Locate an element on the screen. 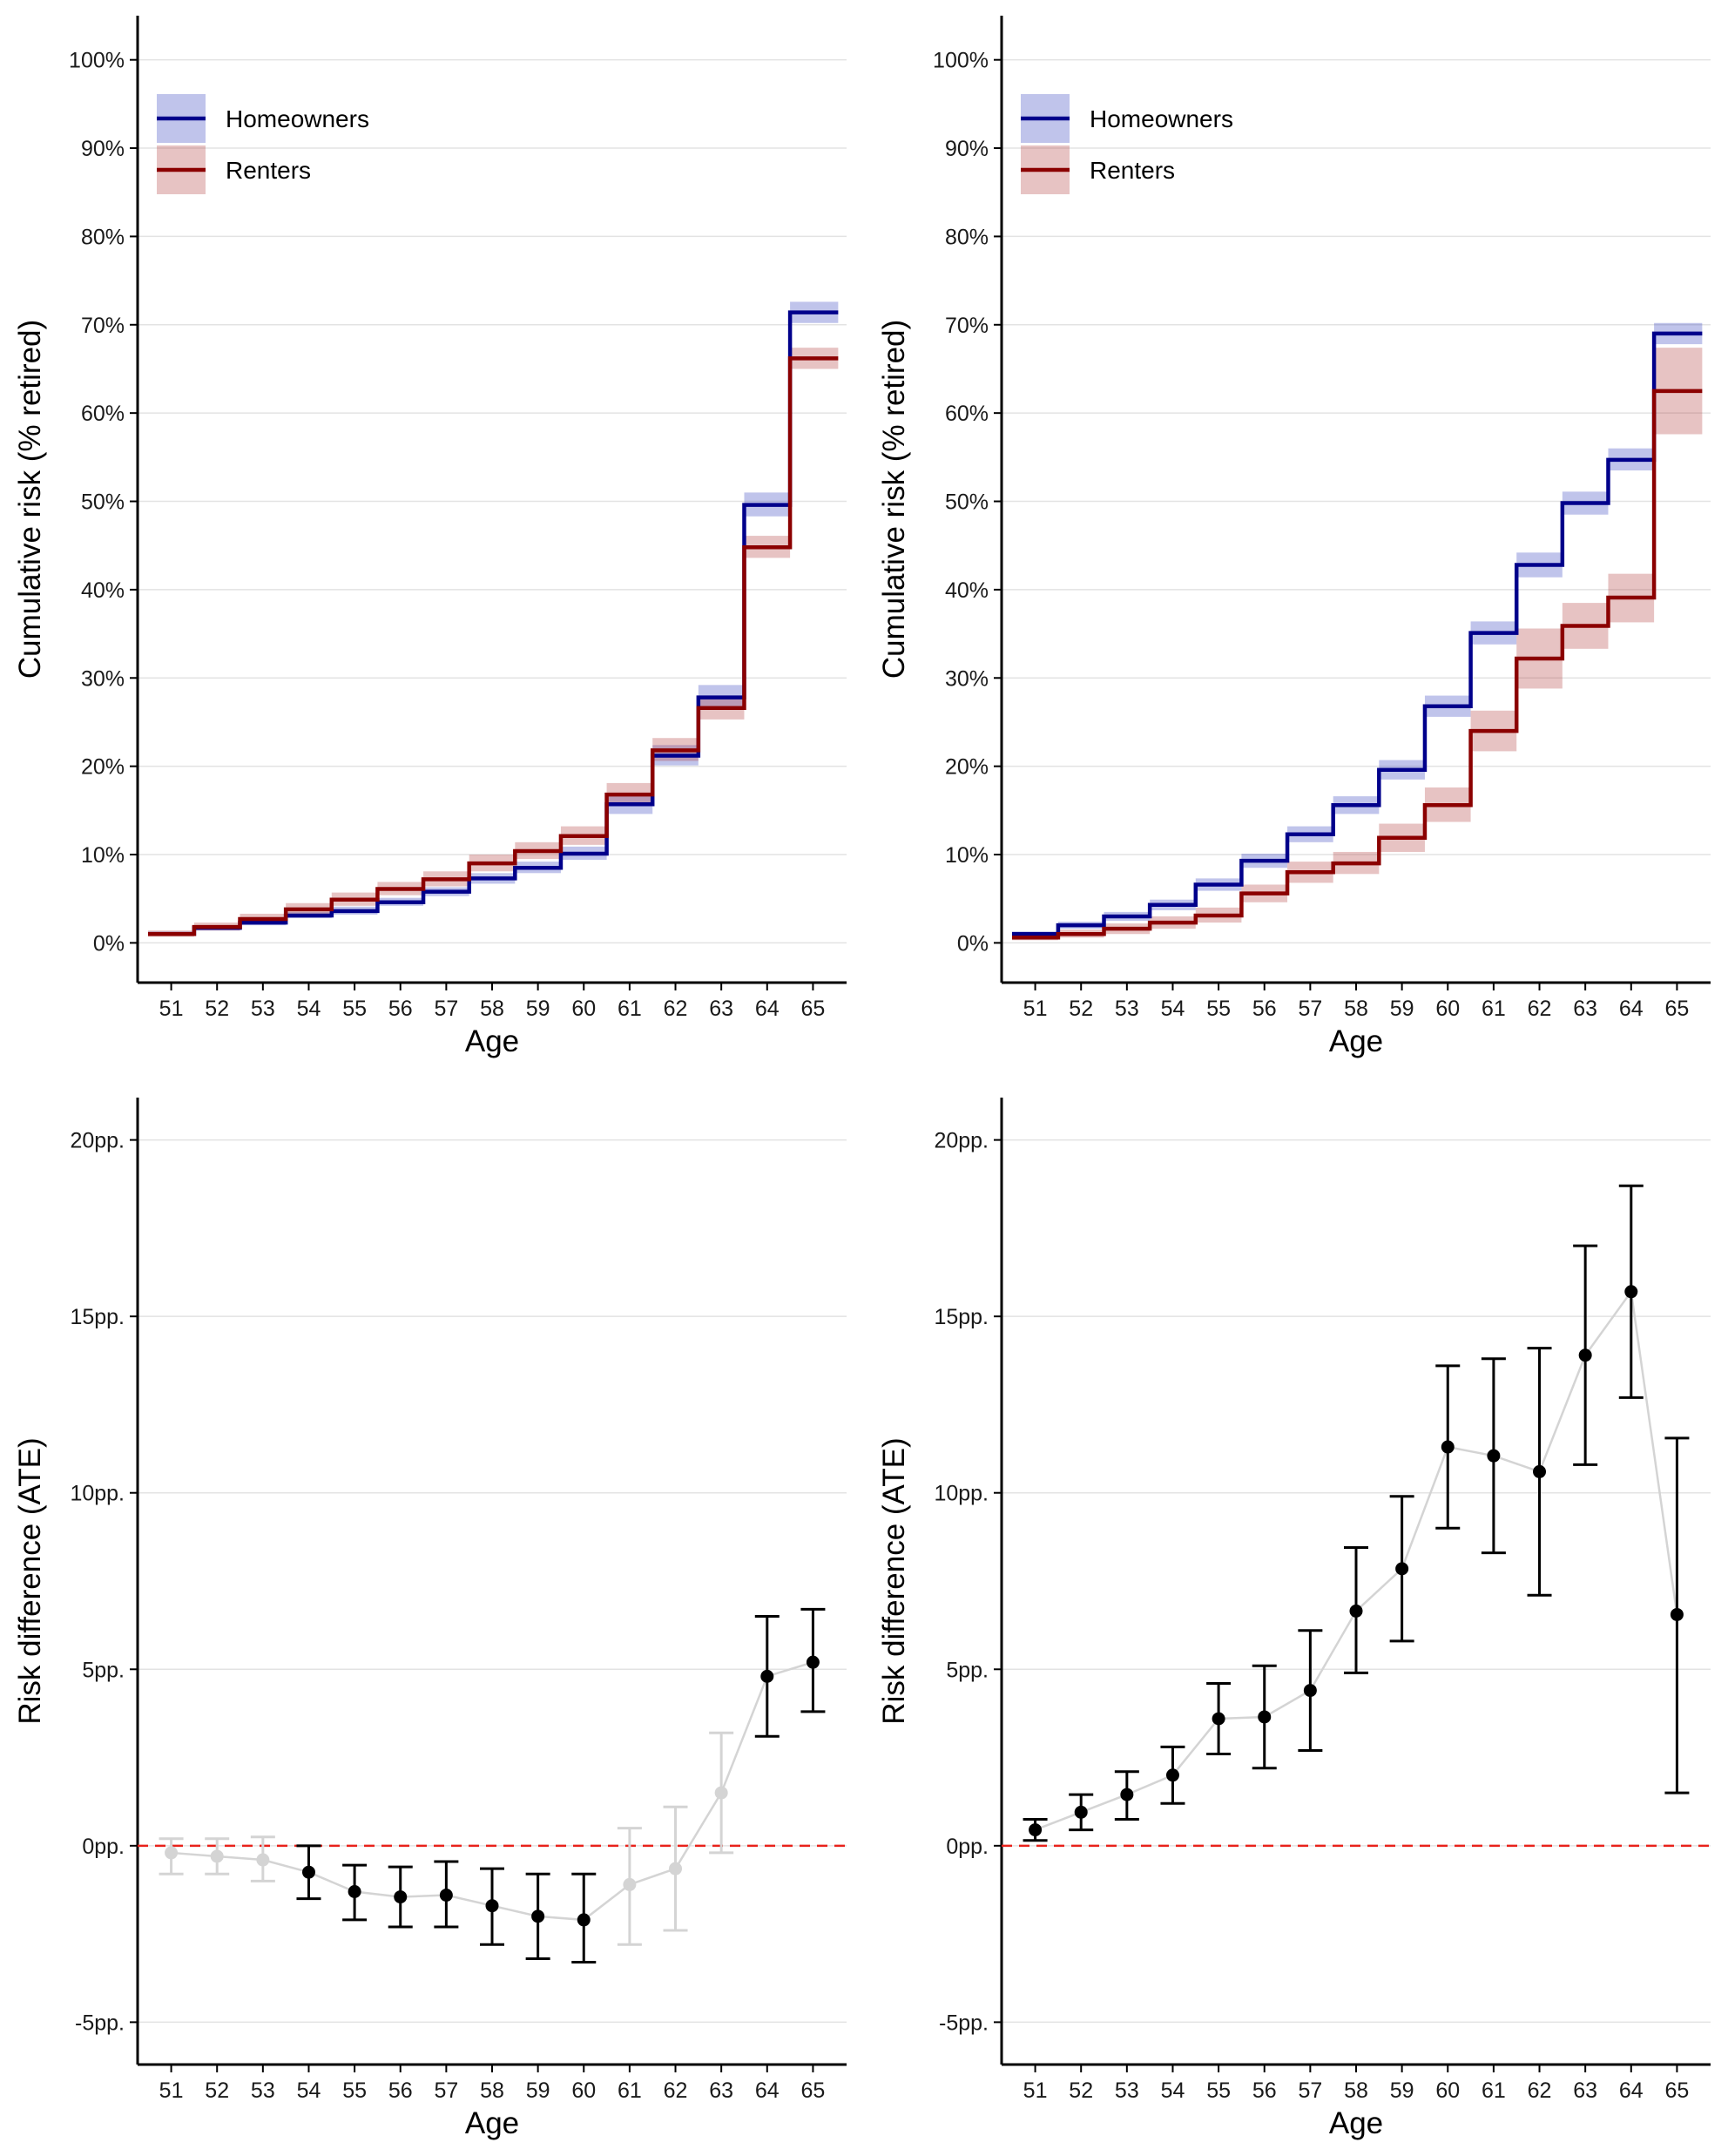  y-tick-label-5: 50% is located at coordinates (103, 502).